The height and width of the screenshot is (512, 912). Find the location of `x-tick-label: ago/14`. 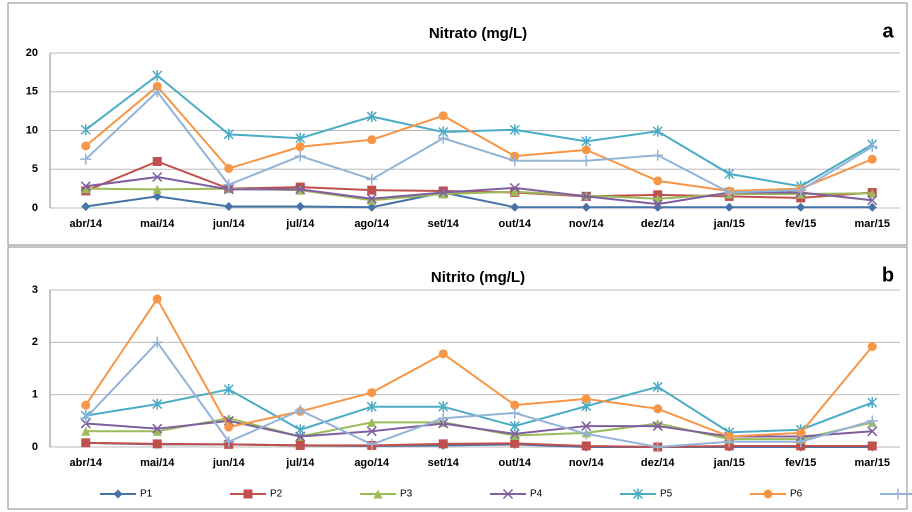

x-tick-label: ago/14 is located at coordinates (372, 224).